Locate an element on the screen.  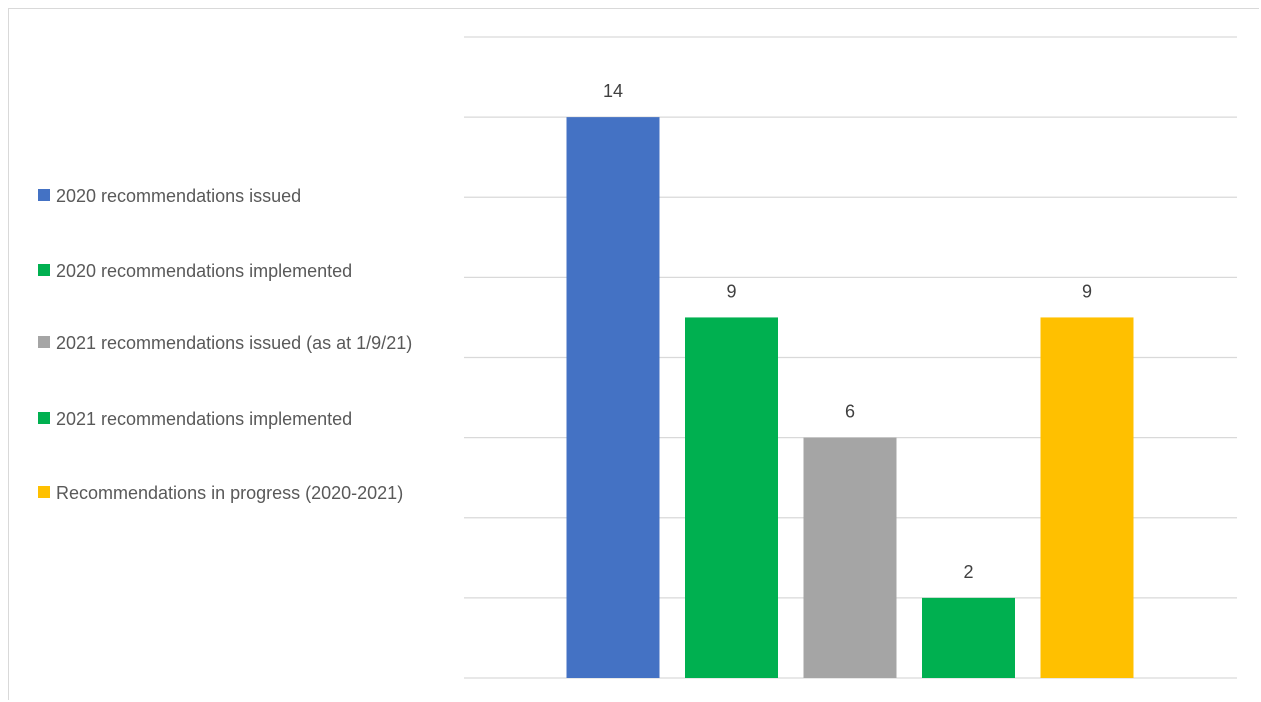
data-label: 14 is located at coordinates (613, 91).